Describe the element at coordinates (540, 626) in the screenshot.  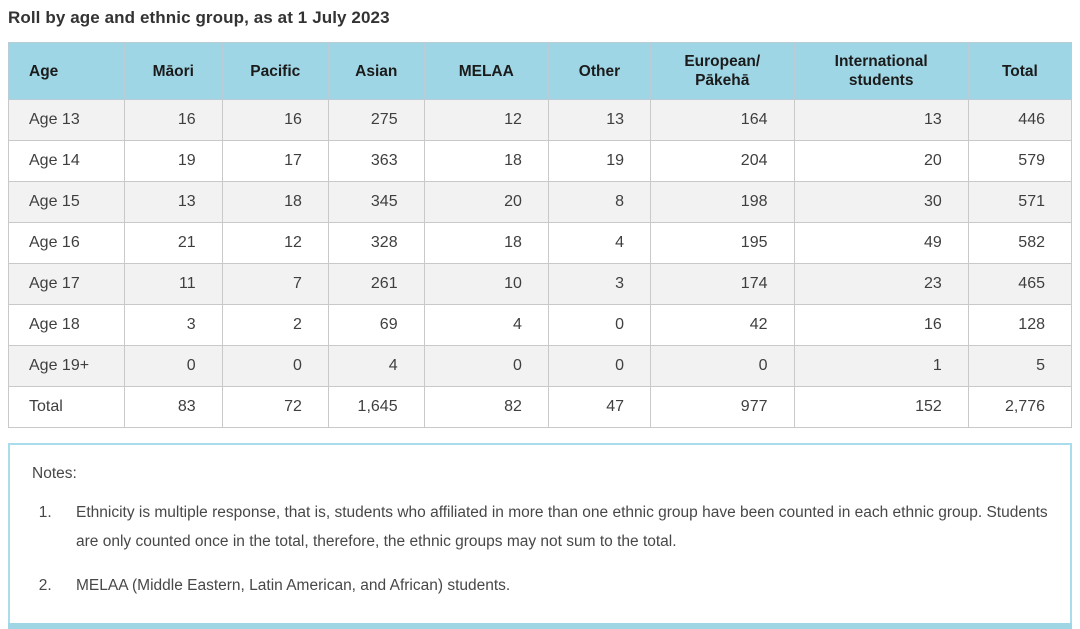
I see `next-section-header-strip` at that location.